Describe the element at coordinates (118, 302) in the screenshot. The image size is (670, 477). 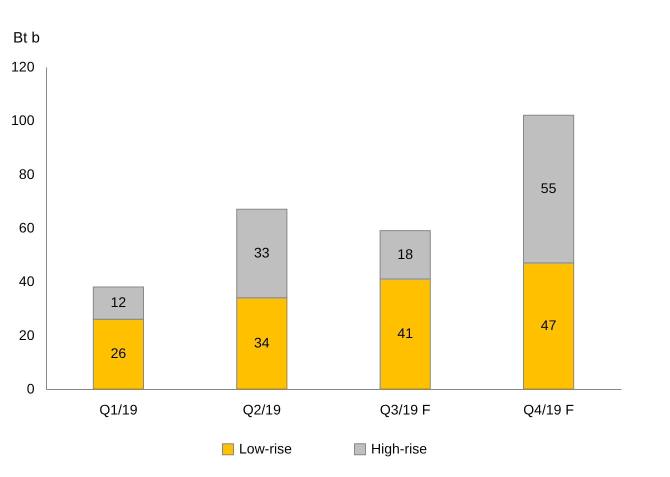
I see `data-label: 12` at that location.